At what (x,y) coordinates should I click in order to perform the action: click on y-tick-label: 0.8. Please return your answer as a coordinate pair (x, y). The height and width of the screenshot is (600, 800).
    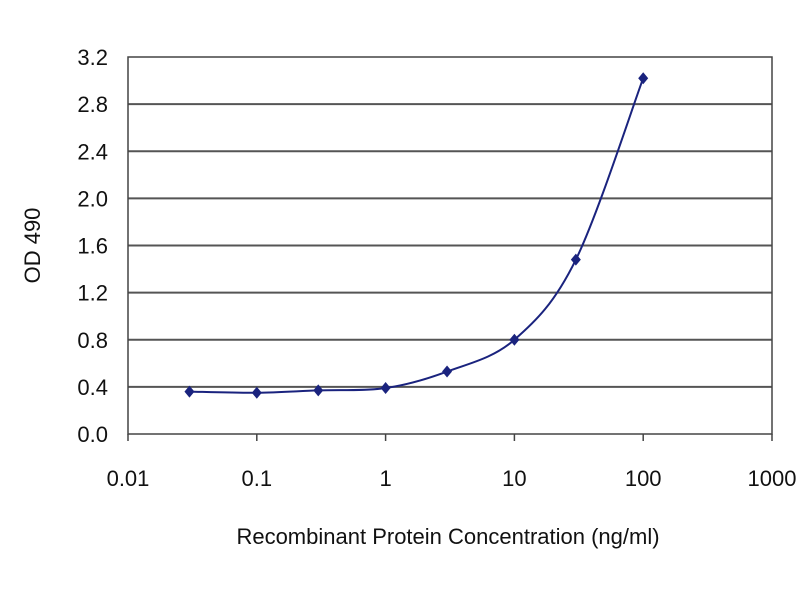
    Looking at the image, I should click on (92, 340).